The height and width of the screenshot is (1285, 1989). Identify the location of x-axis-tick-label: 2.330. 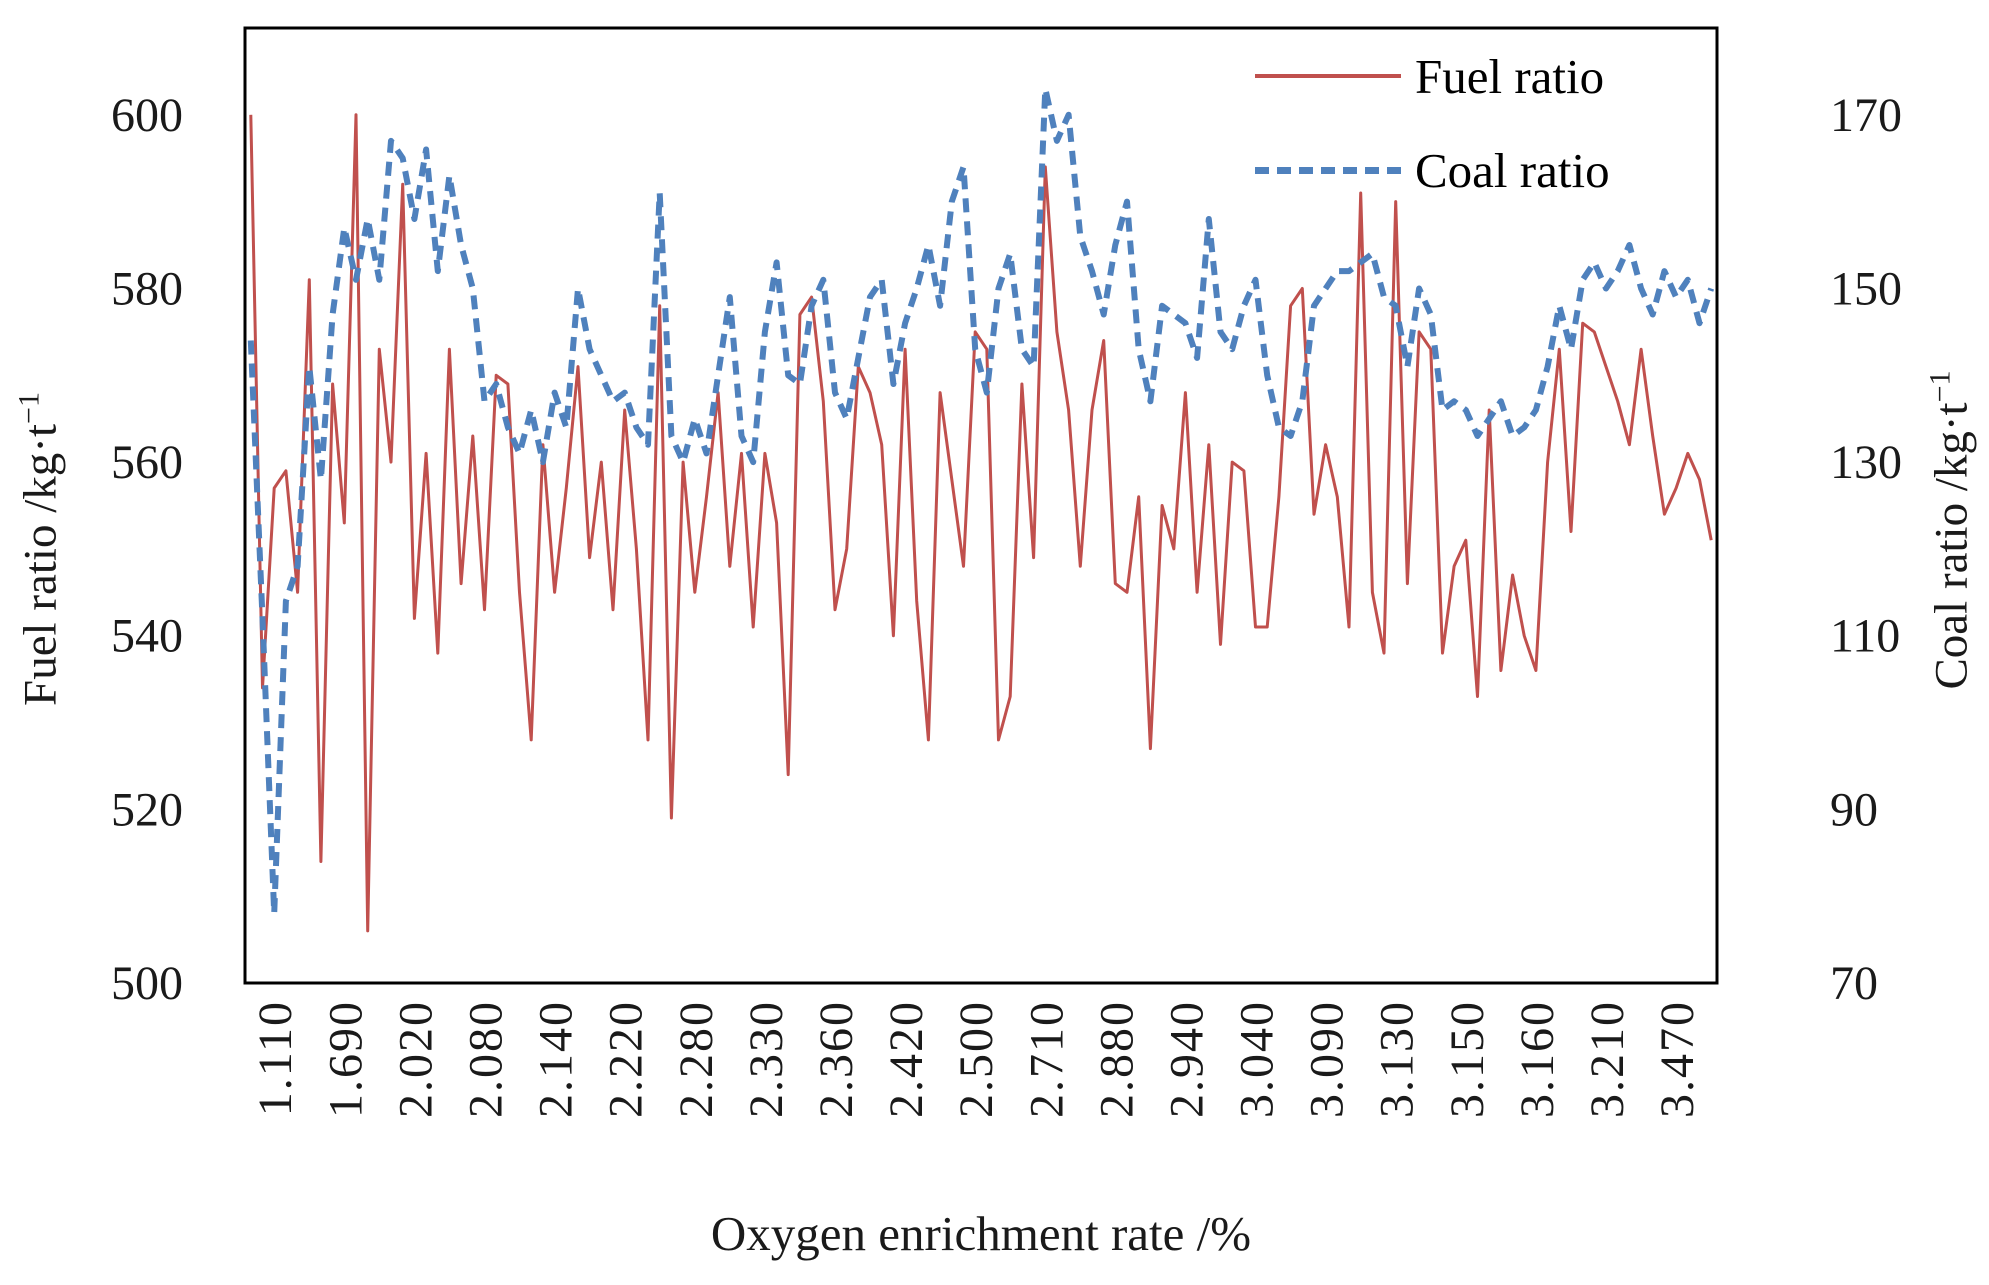
(766, 1059).